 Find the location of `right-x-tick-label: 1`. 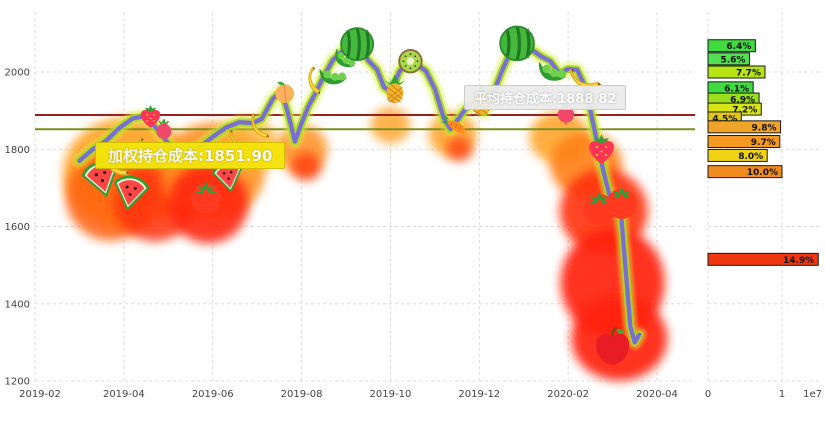

right-x-tick-label: 1 is located at coordinates (782, 394).